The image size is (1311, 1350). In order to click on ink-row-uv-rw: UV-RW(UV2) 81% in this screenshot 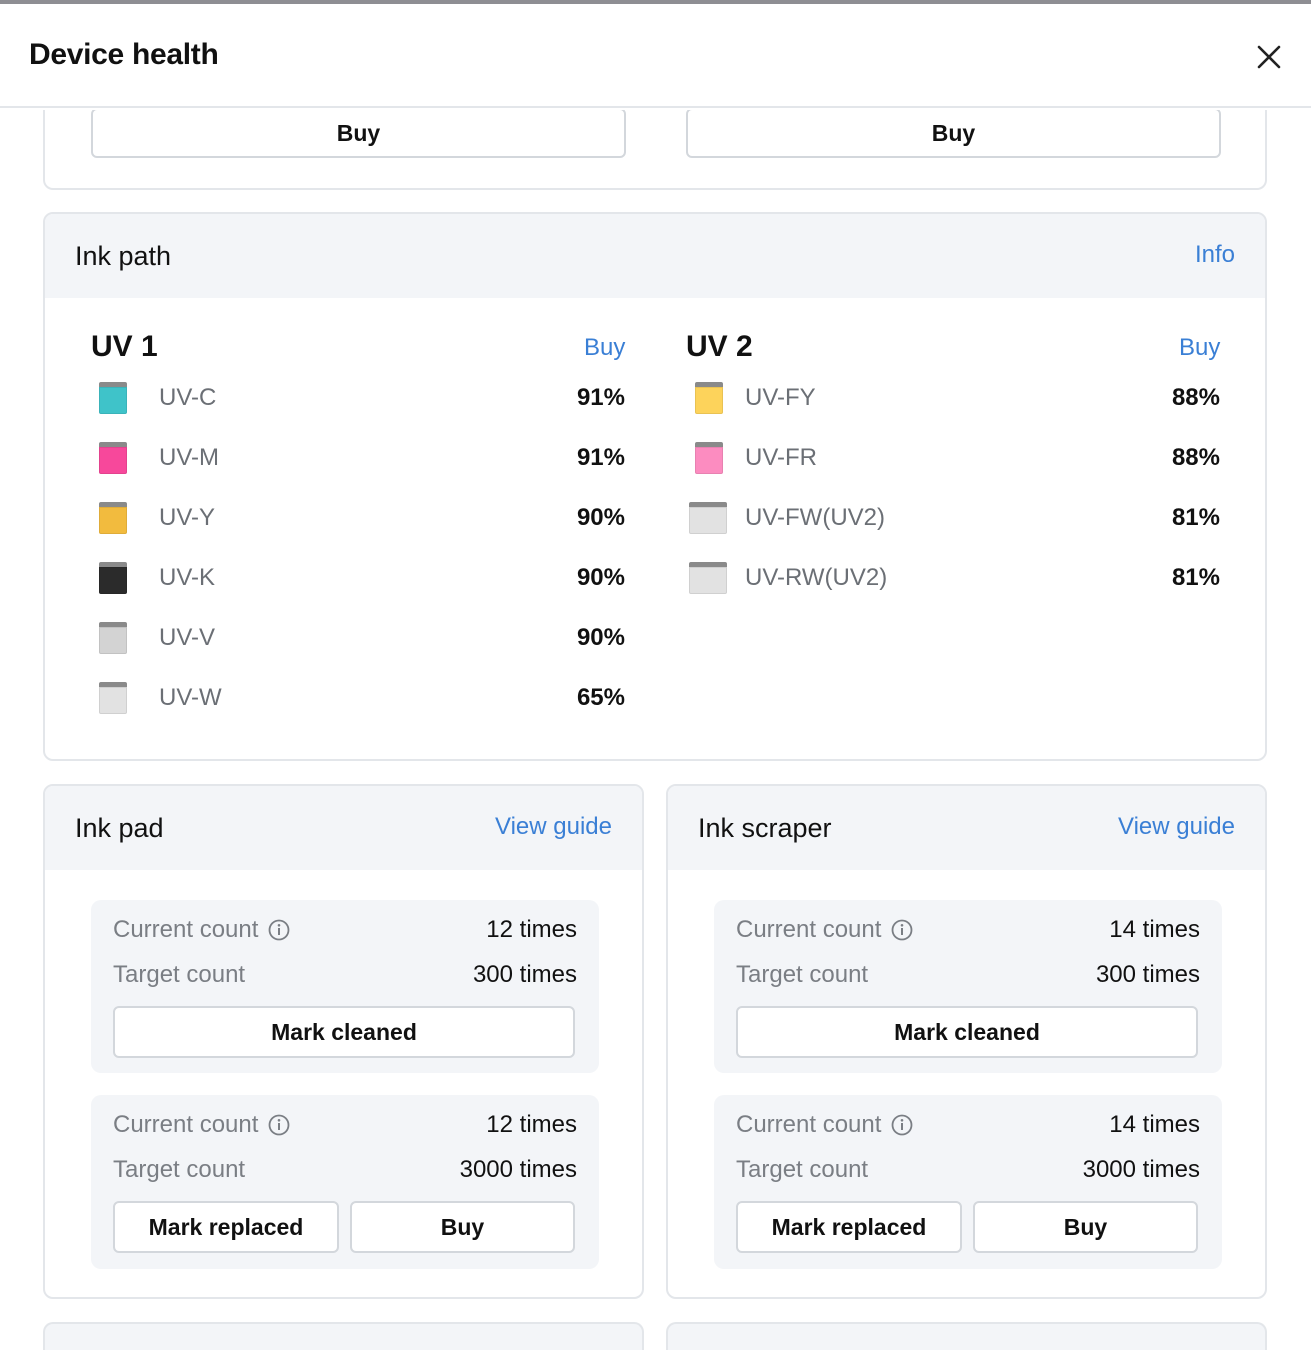, I will do `click(954, 578)`.